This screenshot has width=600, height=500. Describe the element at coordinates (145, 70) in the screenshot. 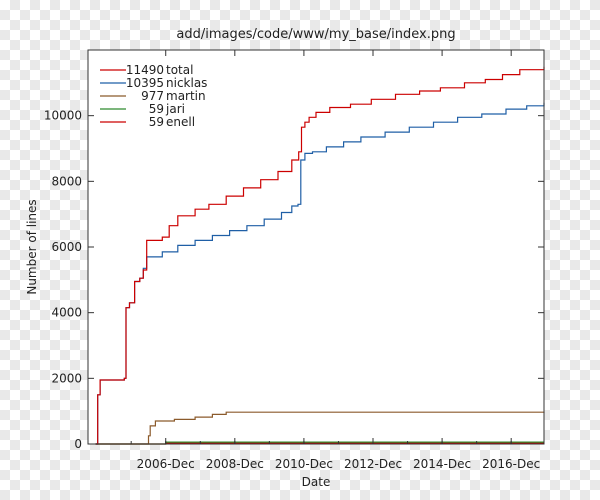

I see `legend-count: 11490` at that location.